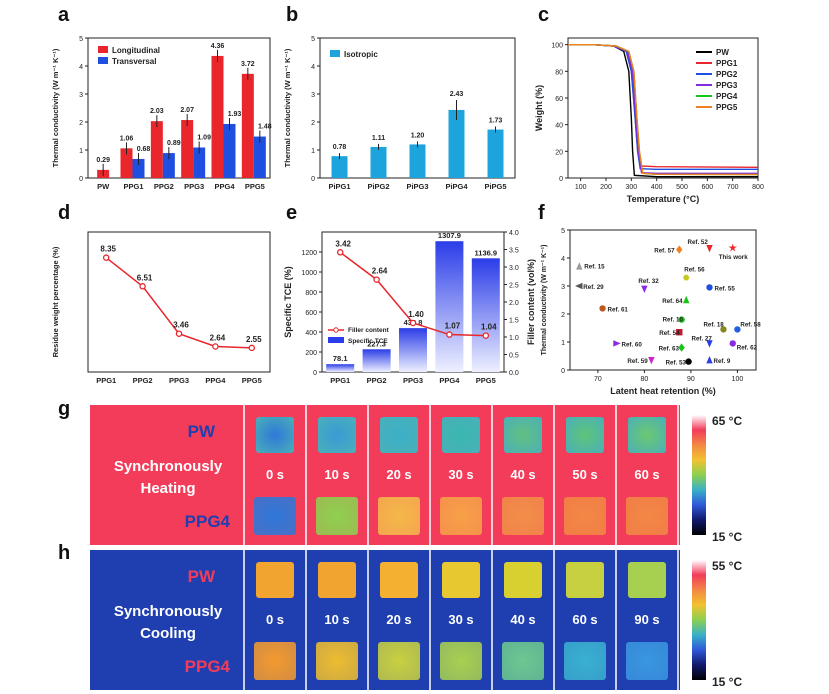 Image resolution: width=829 pixels, height=694 pixels. What do you see at coordinates (722, 361) in the screenshot?
I see `point-label: Ref. 9` at bounding box center [722, 361].